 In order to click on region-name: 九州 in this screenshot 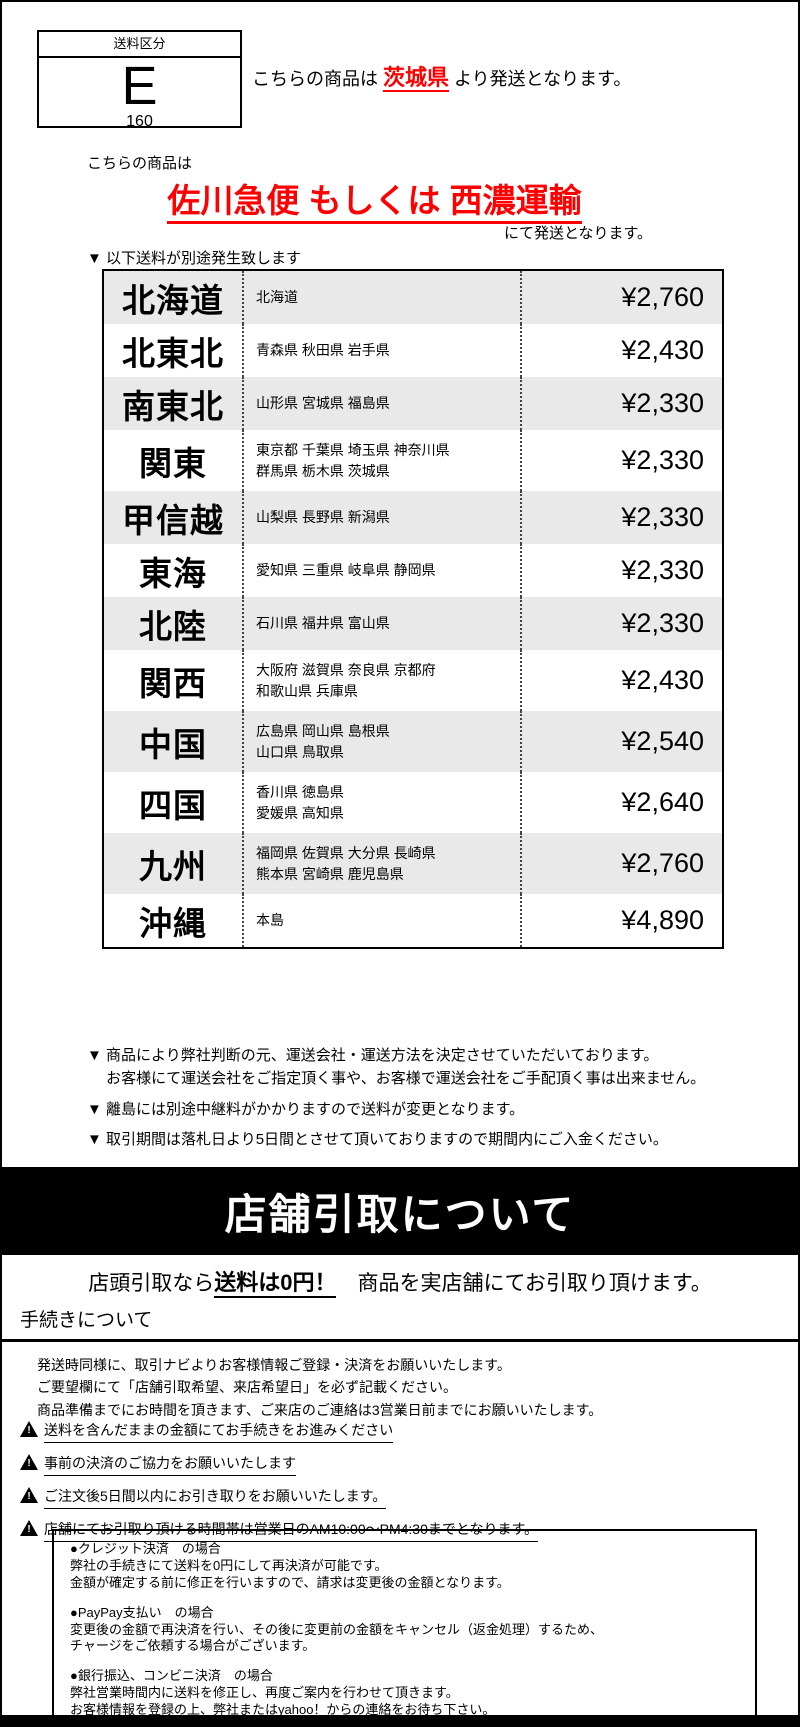, I will do `click(173, 866)`.